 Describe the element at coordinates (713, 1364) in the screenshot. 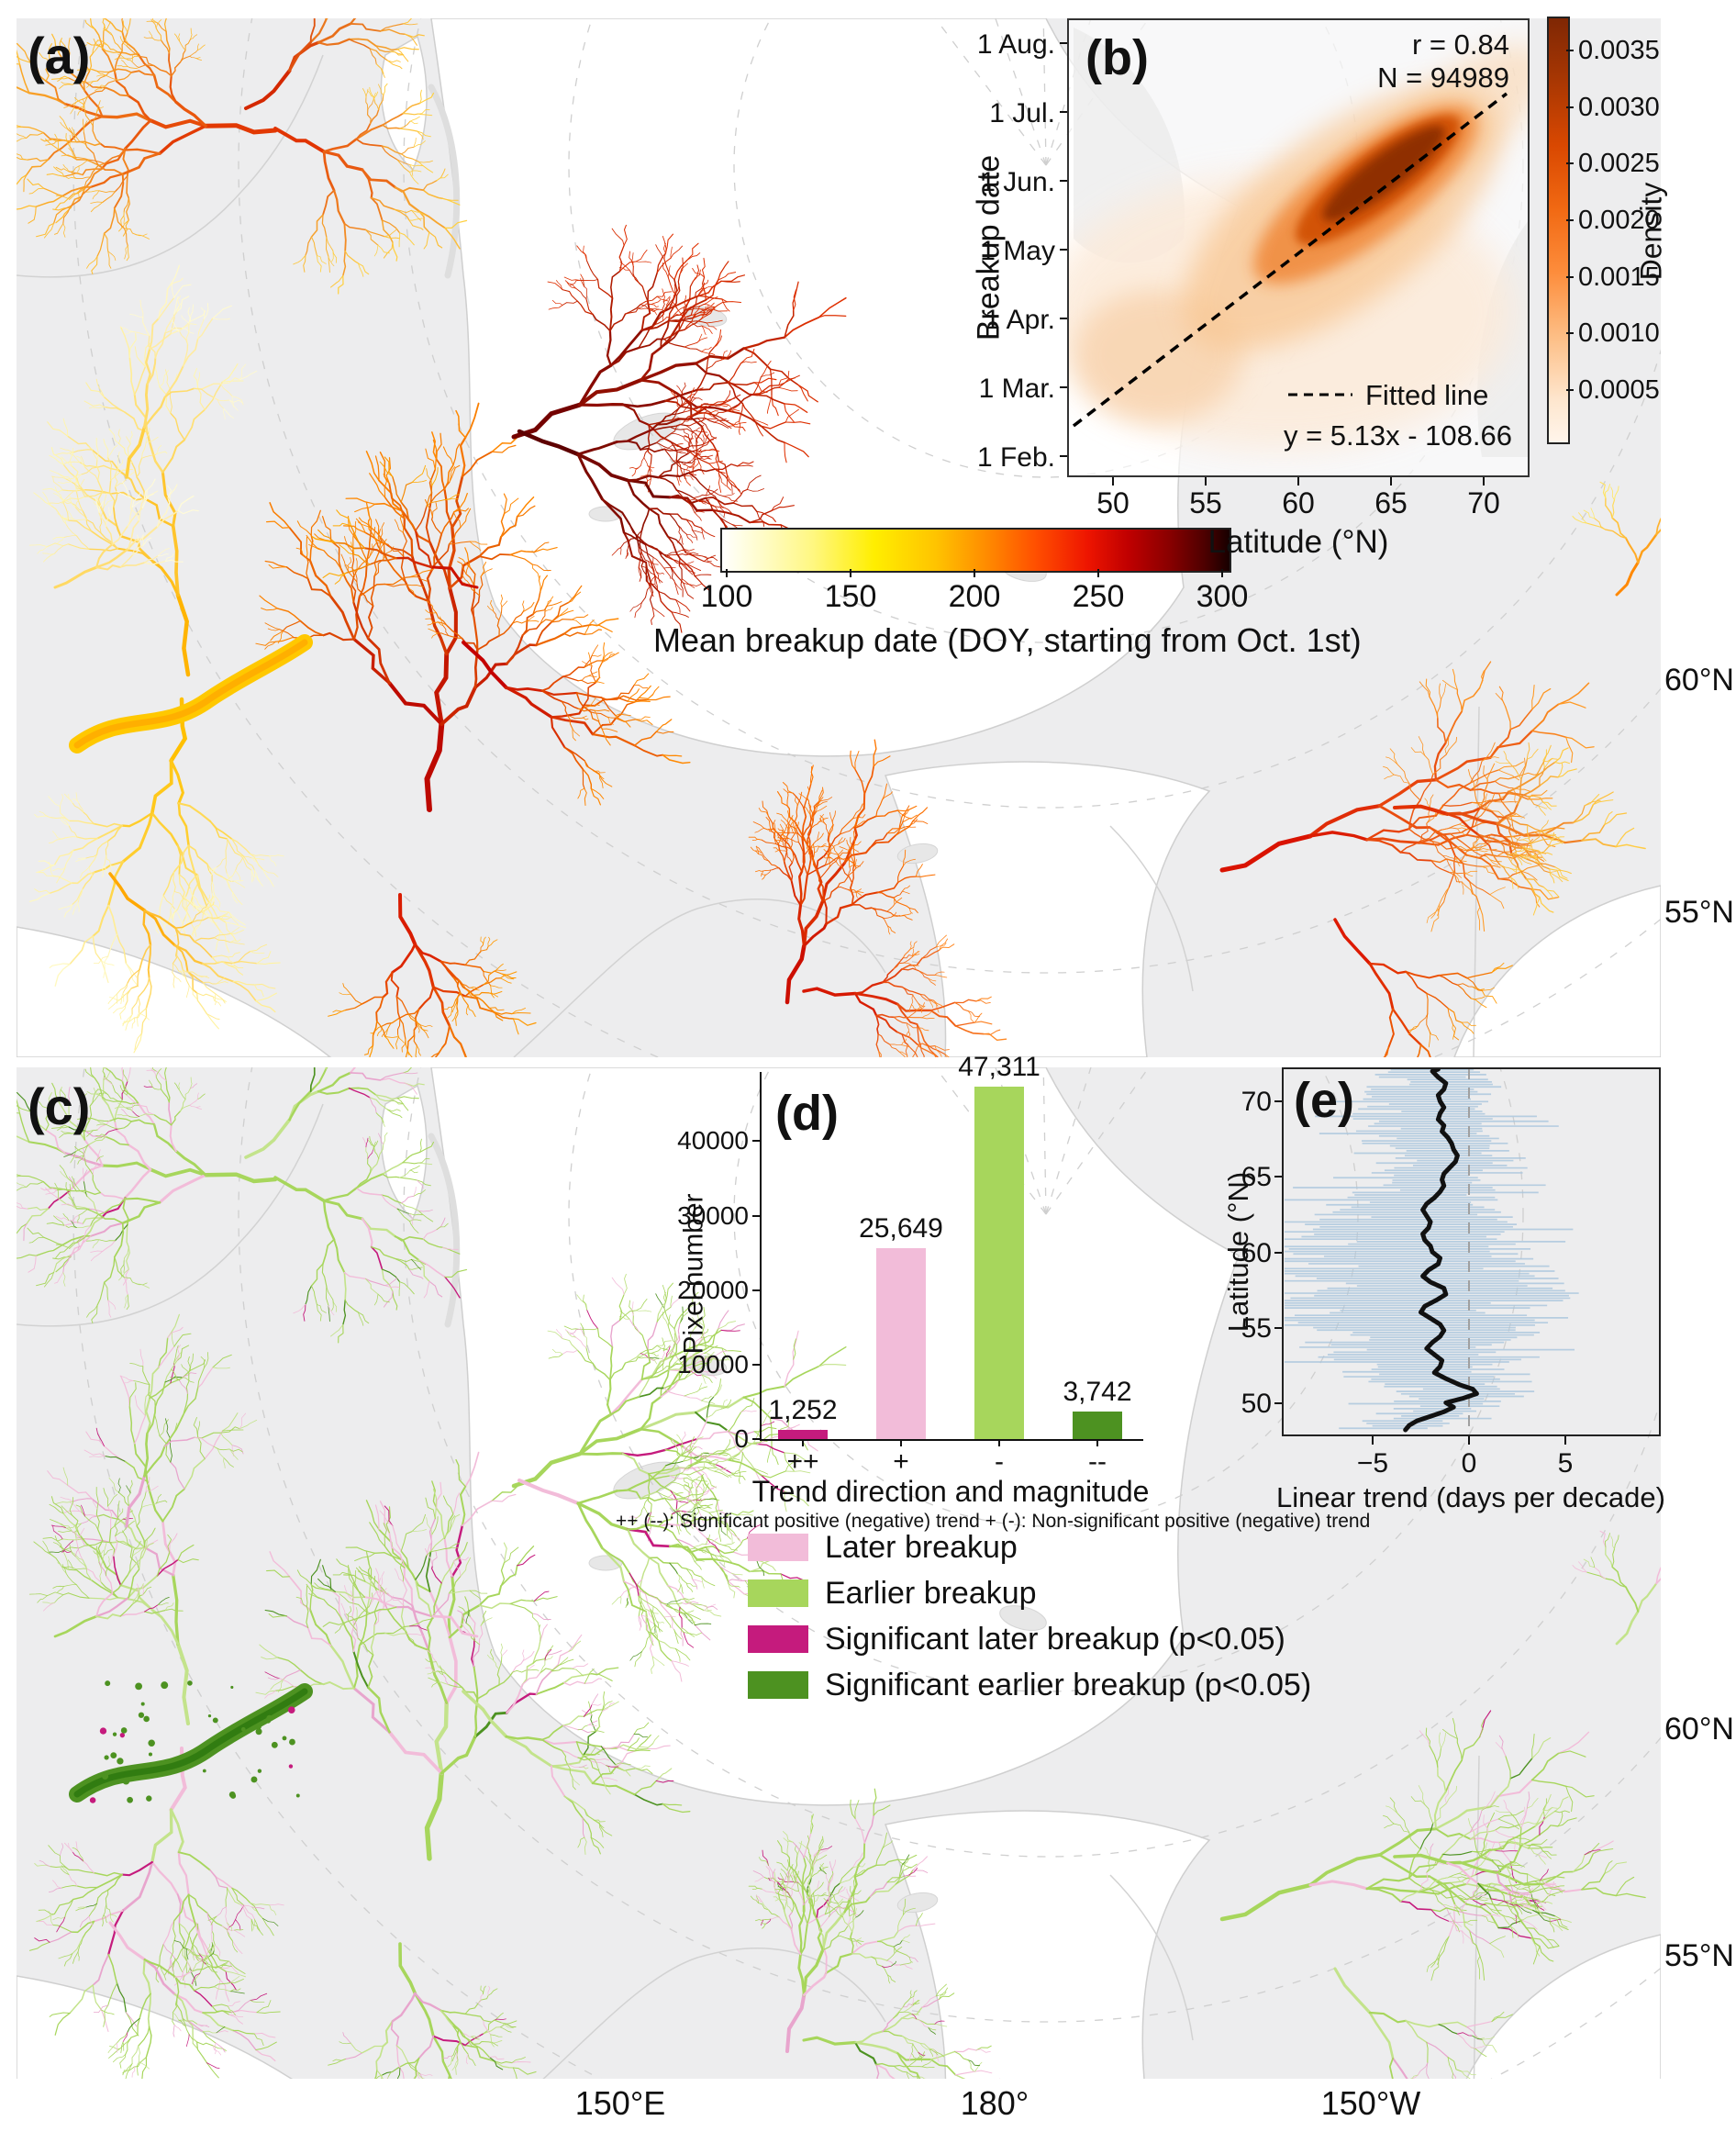

I see `panel-d-ytick: 10000` at that location.